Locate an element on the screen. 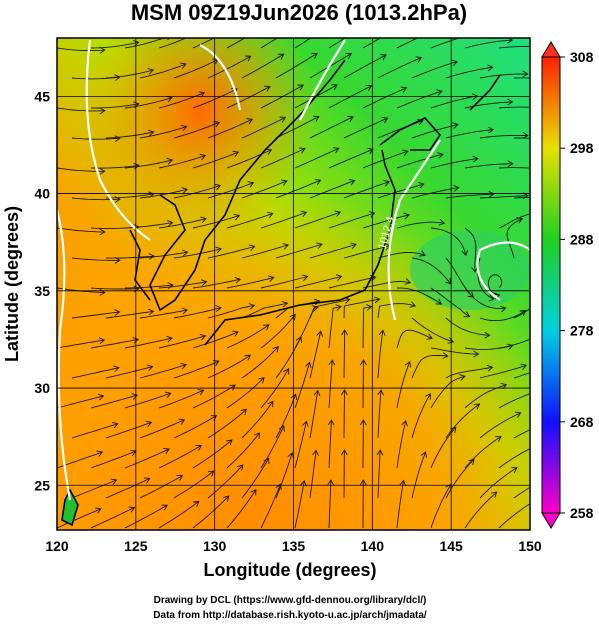  x-tick-label: 135 is located at coordinates (294, 546).